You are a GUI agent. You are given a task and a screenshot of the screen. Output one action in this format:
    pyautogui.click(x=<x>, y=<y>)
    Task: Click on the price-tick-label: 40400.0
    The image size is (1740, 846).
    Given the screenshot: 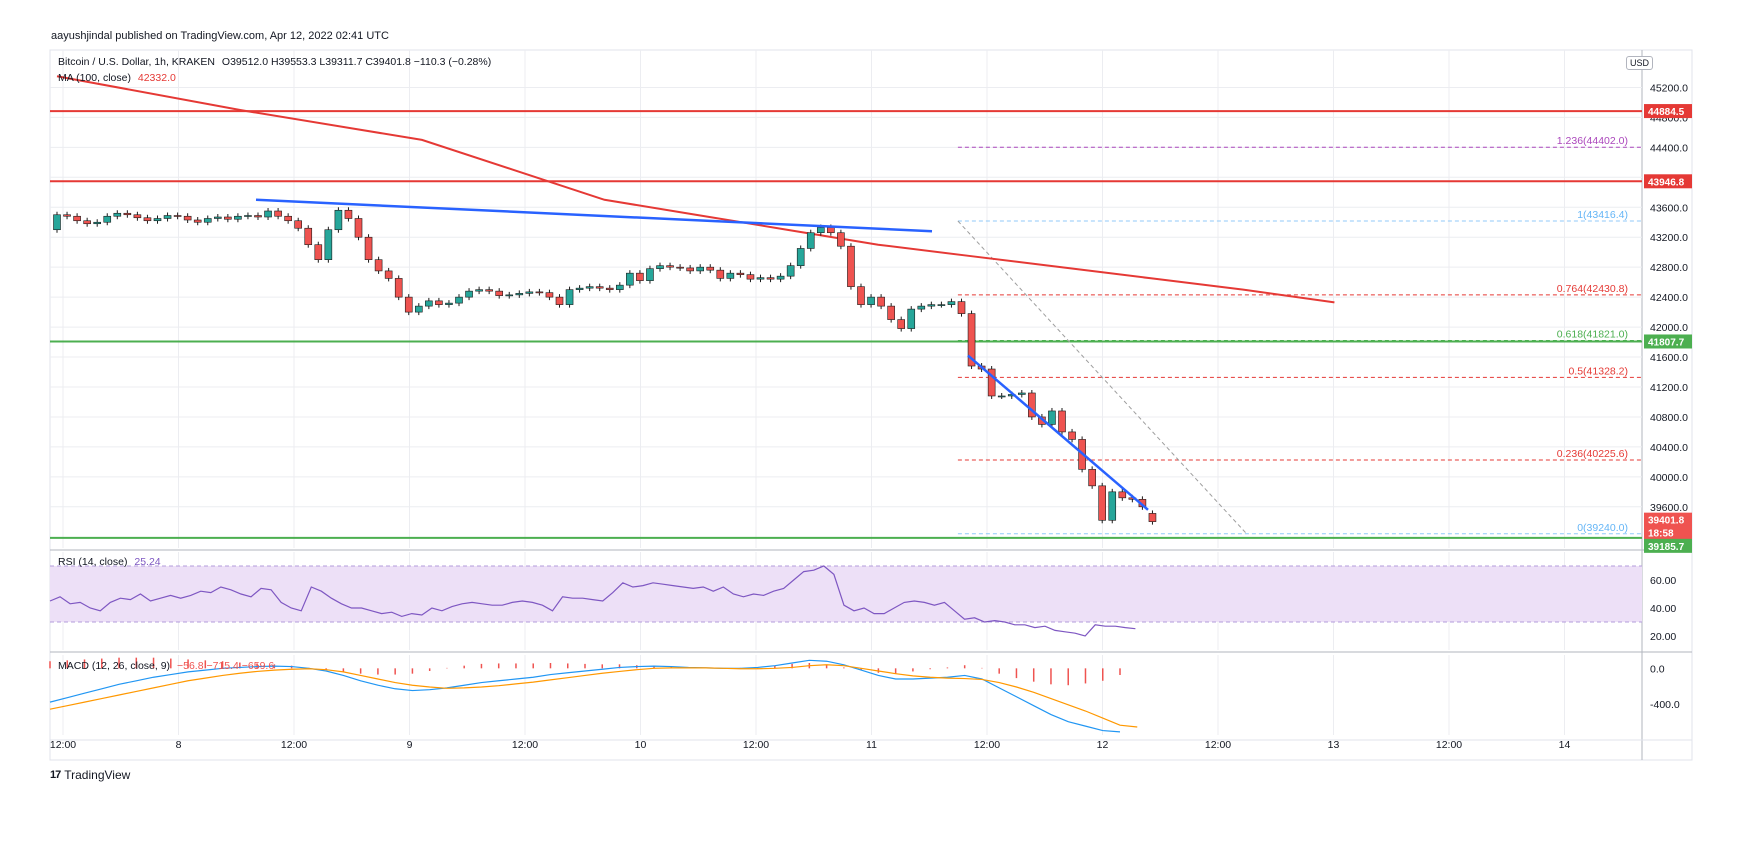 What is the action you would take?
    pyautogui.click(x=1669, y=448)
    